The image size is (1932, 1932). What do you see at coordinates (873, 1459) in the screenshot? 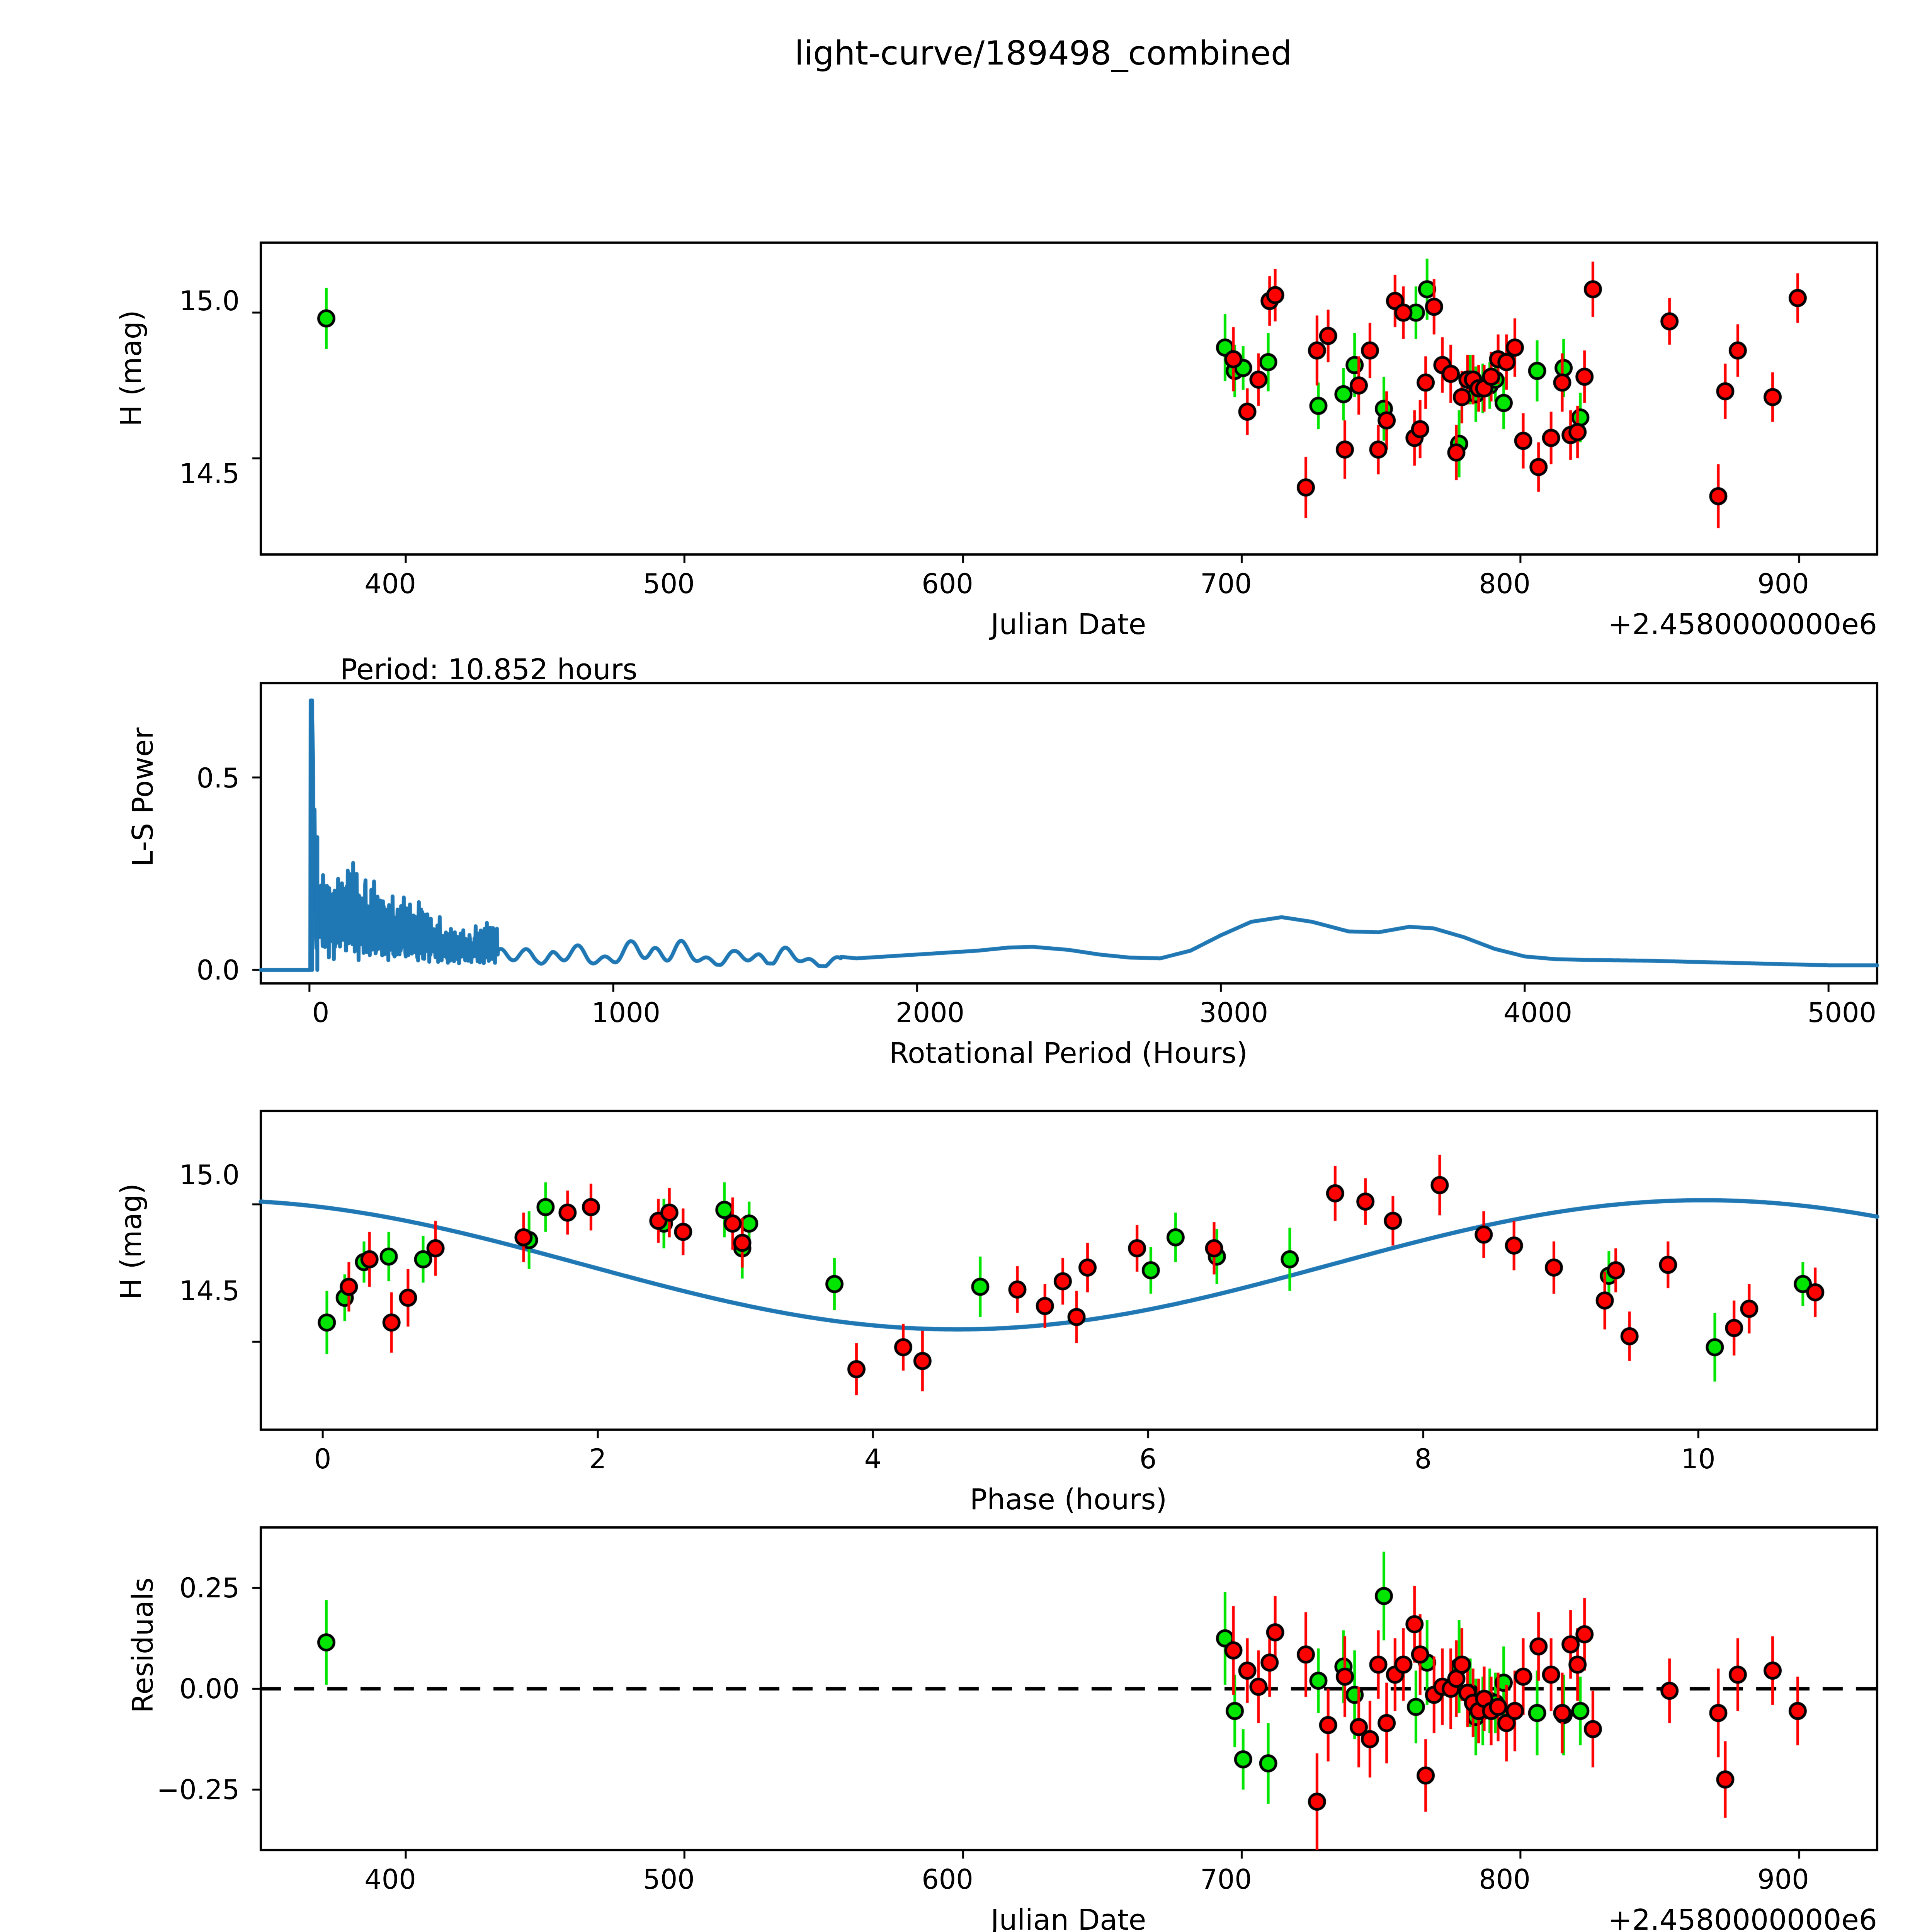
I see `panel3-xtick-2: 4` at bounding box center [873, 1459].